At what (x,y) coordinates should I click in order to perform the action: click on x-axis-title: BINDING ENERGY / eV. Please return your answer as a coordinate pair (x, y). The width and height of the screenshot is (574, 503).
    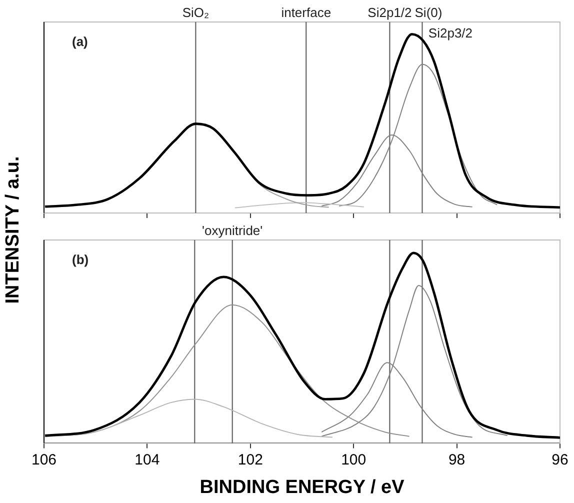
    Looking at the image, I should click on (302, 487).